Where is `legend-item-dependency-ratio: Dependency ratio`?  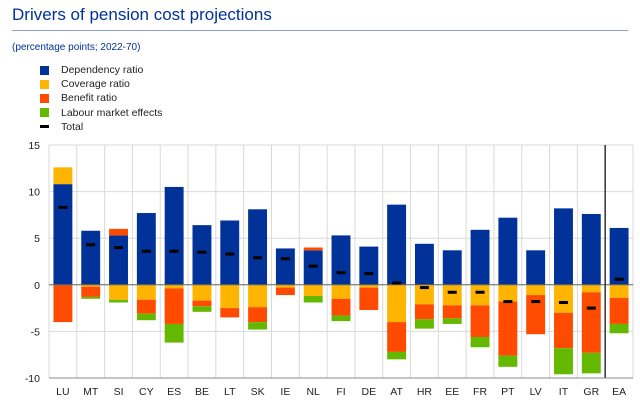 legend-item-dependency-ratio: Dependency ratio is located at coordinates (101, 70).